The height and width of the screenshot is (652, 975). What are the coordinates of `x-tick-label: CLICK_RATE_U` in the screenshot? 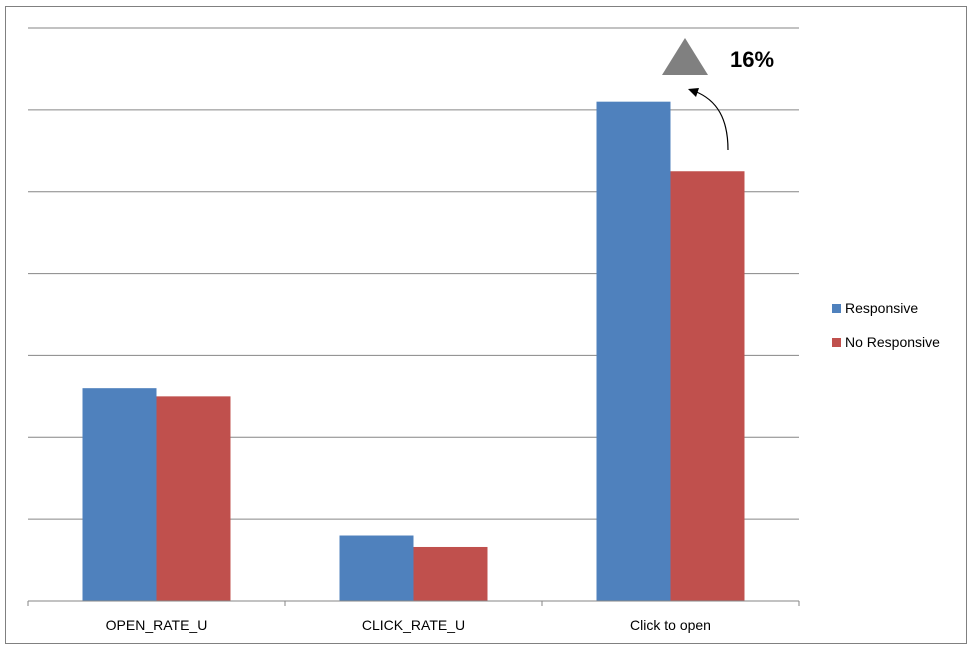 It's located at (413, 625).